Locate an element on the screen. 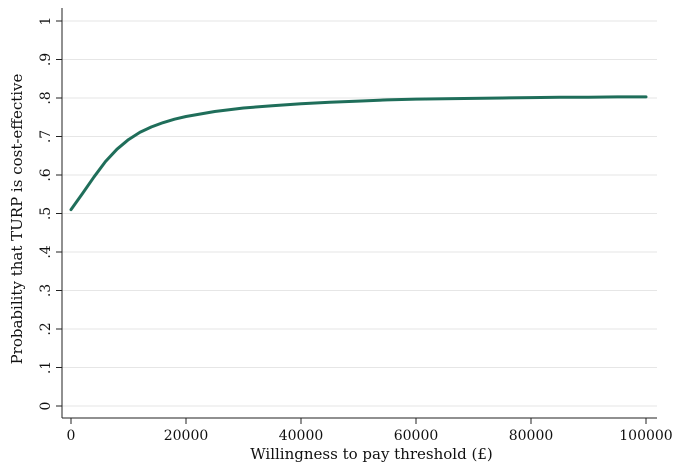  x-axis-ticks: 0 20000 40000 60000 80000 100000 is located at coordinates (370, 431).